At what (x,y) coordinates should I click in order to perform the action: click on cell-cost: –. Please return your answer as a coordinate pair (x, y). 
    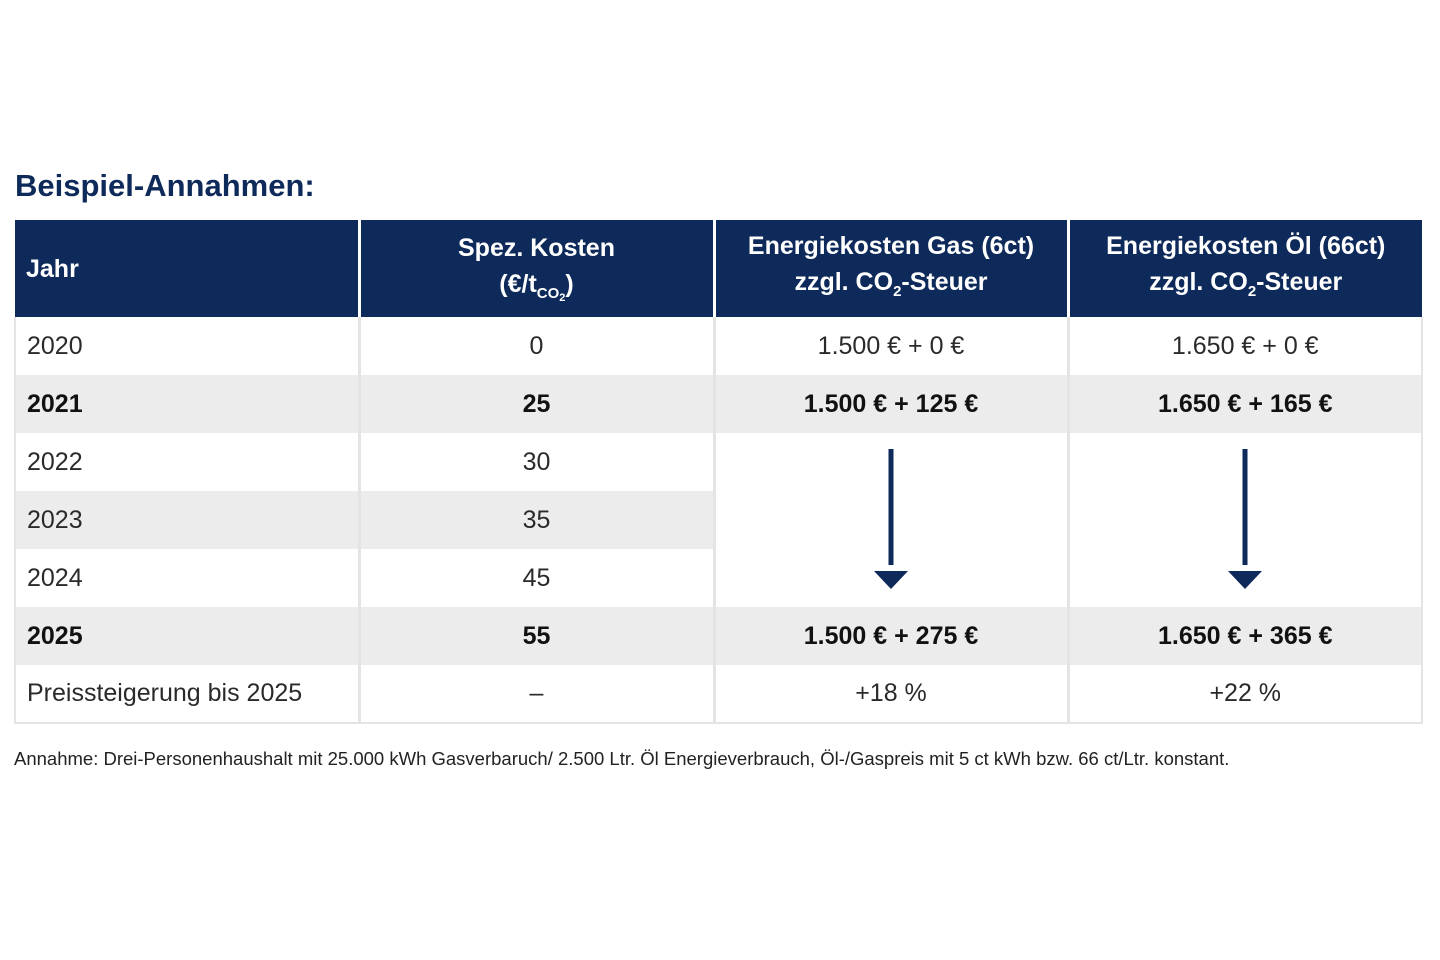
    Looking at the image, I should click on (535, 694).